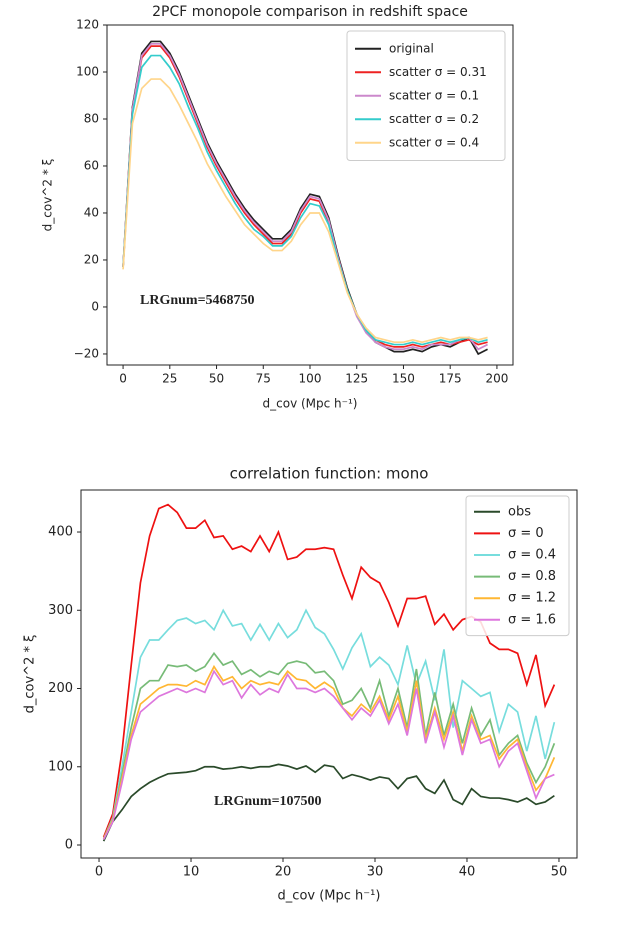  Describe the element at coordinates (467, 872) in the screenshot. I see `x-tick-label: 40` at that location.